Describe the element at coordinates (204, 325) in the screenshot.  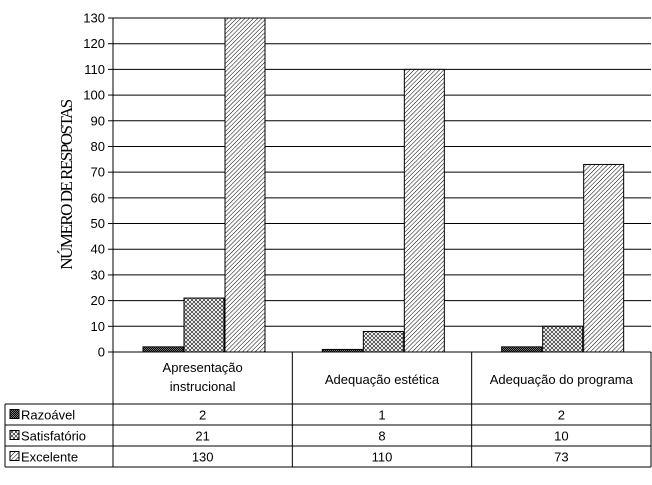
I see `bar-satisfatório-0` at that location.